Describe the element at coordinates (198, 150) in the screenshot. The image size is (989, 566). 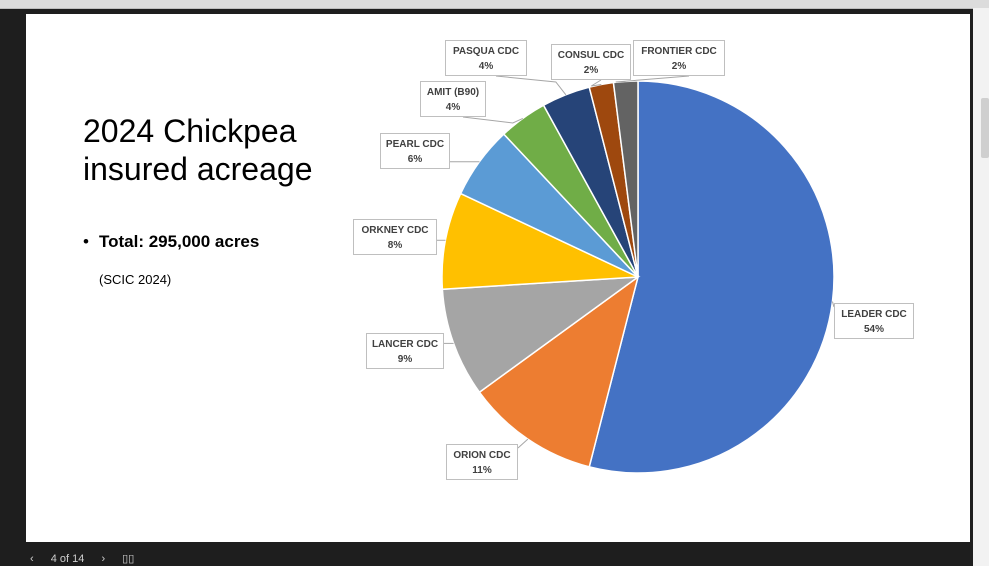
I see `slide-title: 2024 Chickpea insured acreage` at that location.